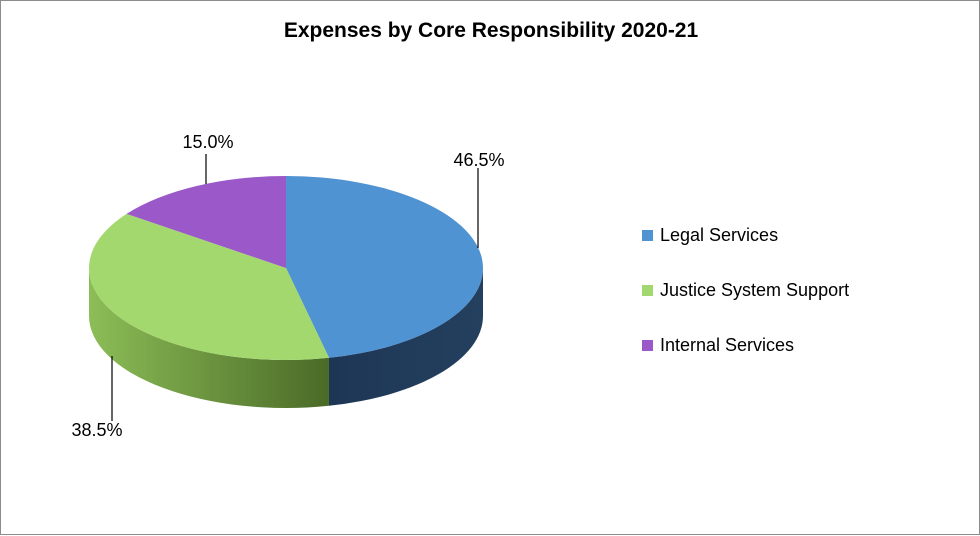 This screenshot has height=536, width=980. Describe the element at coordinates (491, 30) in the screenshot. I see `chart-title: Expenses by Core Responsibility 2020-21` at that location.